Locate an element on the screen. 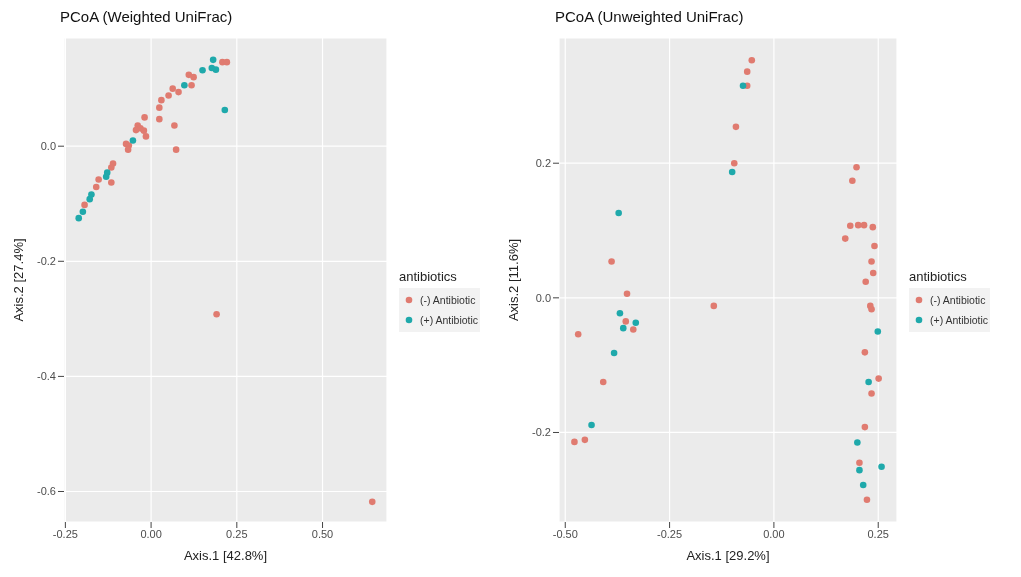 The image size is (1021, 577). y-tick-label: -0.4 is located at coordinates (46, 376).